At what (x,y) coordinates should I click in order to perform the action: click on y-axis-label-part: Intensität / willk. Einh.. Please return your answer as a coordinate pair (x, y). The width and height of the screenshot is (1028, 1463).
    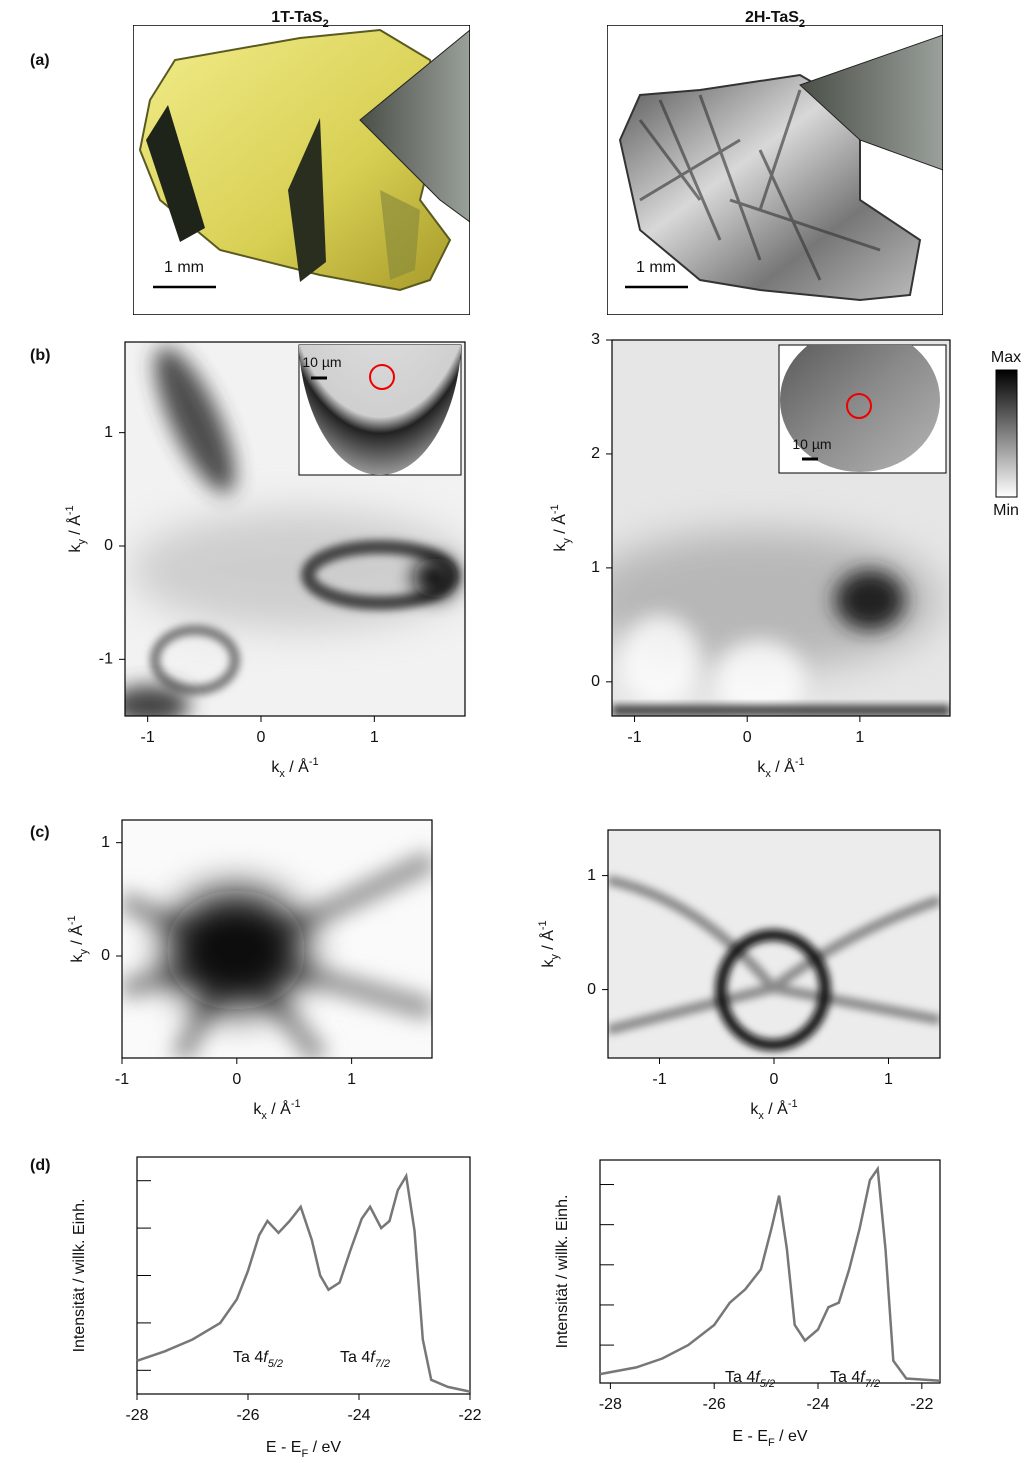
    Looking at the image, I should click on (562, 1272).